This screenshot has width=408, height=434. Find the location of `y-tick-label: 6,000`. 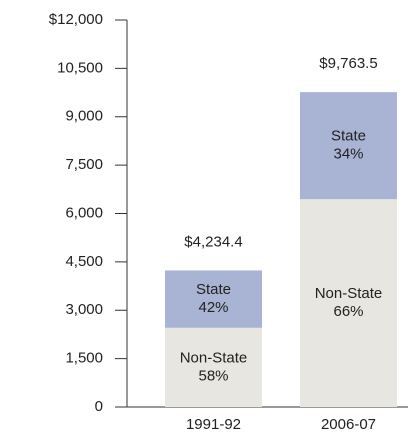

y-tick-label: 6,000 is located at coordinates (84, 212).